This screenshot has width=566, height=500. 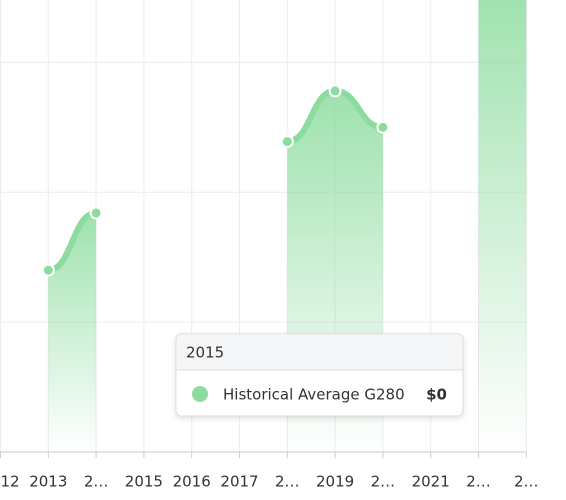 What do you see at coordinates (200, 394) in the screenshot?
I see `tooltip-swatch` at bounding box center [200, 394].